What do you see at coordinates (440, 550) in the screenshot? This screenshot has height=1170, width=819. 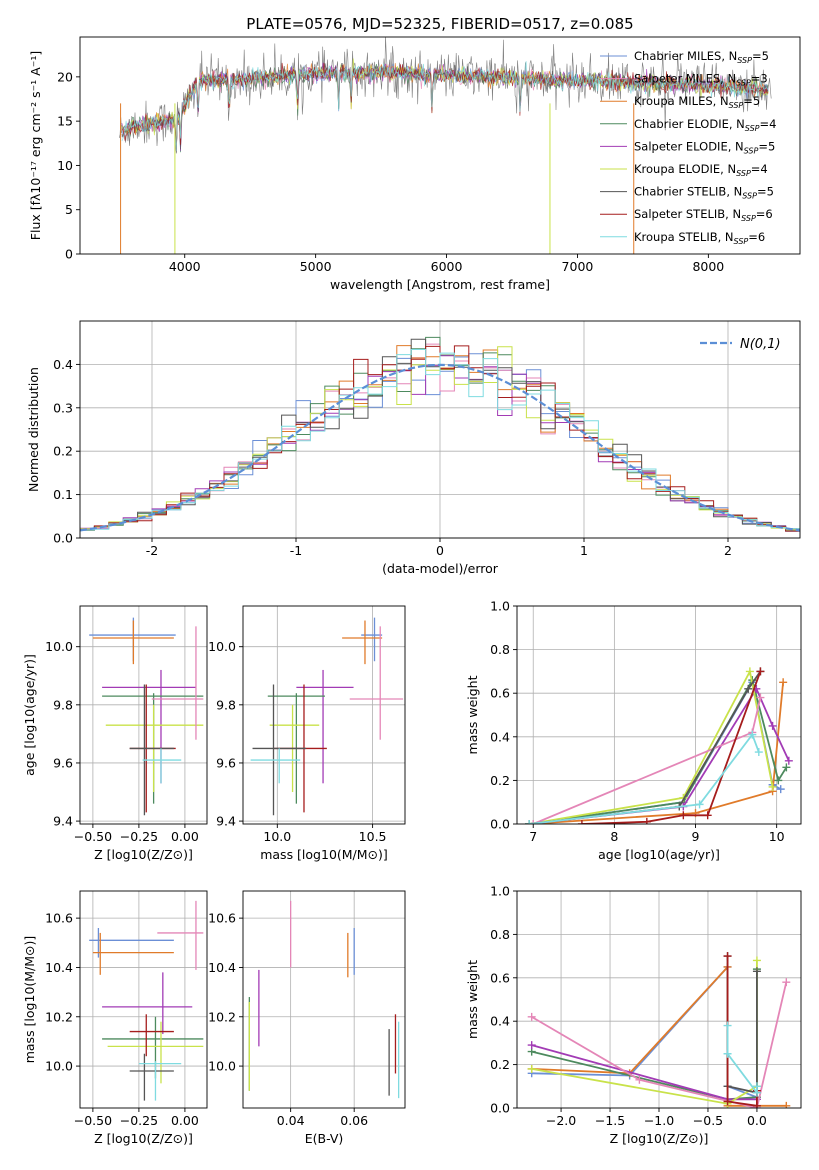 I see `x-tick-label: 0` at bounding box center [440, 550].